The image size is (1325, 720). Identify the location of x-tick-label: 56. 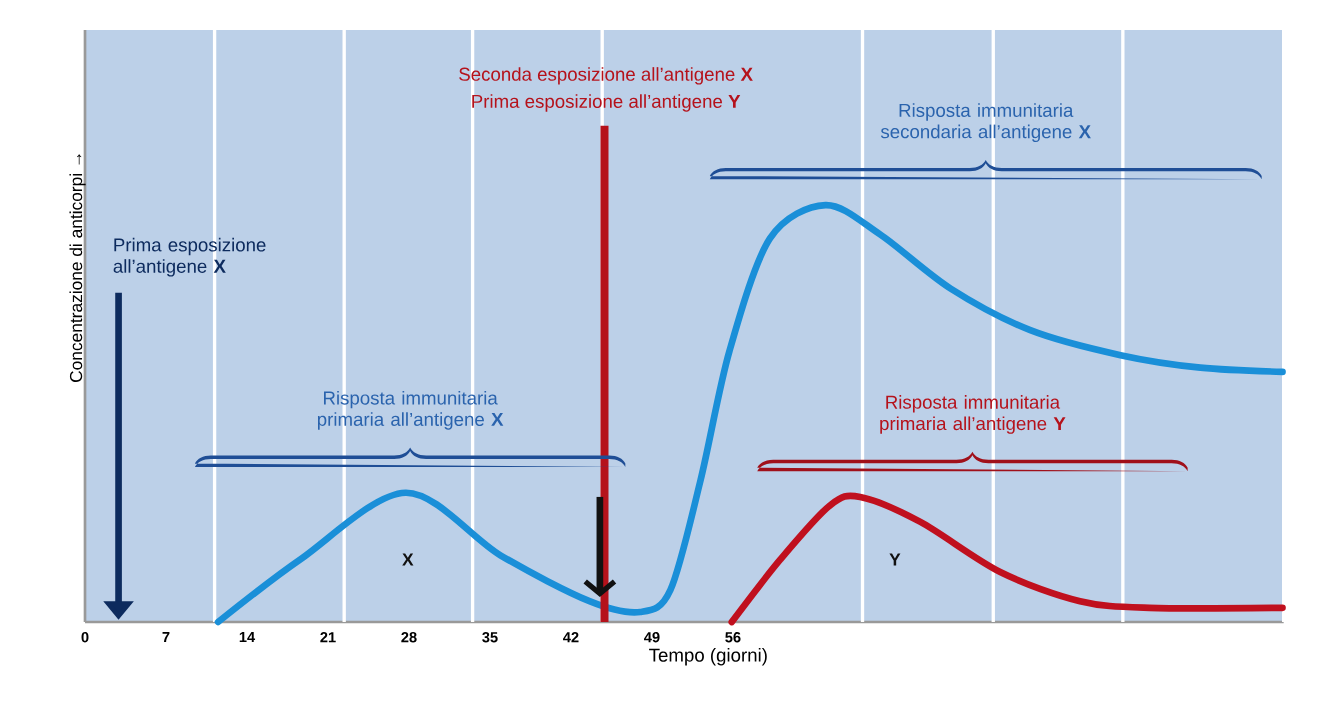
(733, 637).